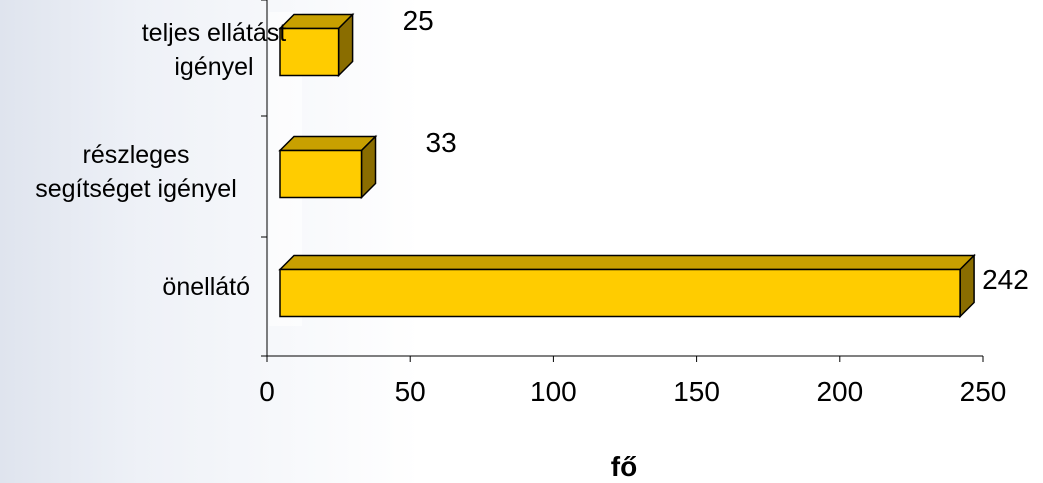  I want to click on data-label: 25, so click(418, 20).